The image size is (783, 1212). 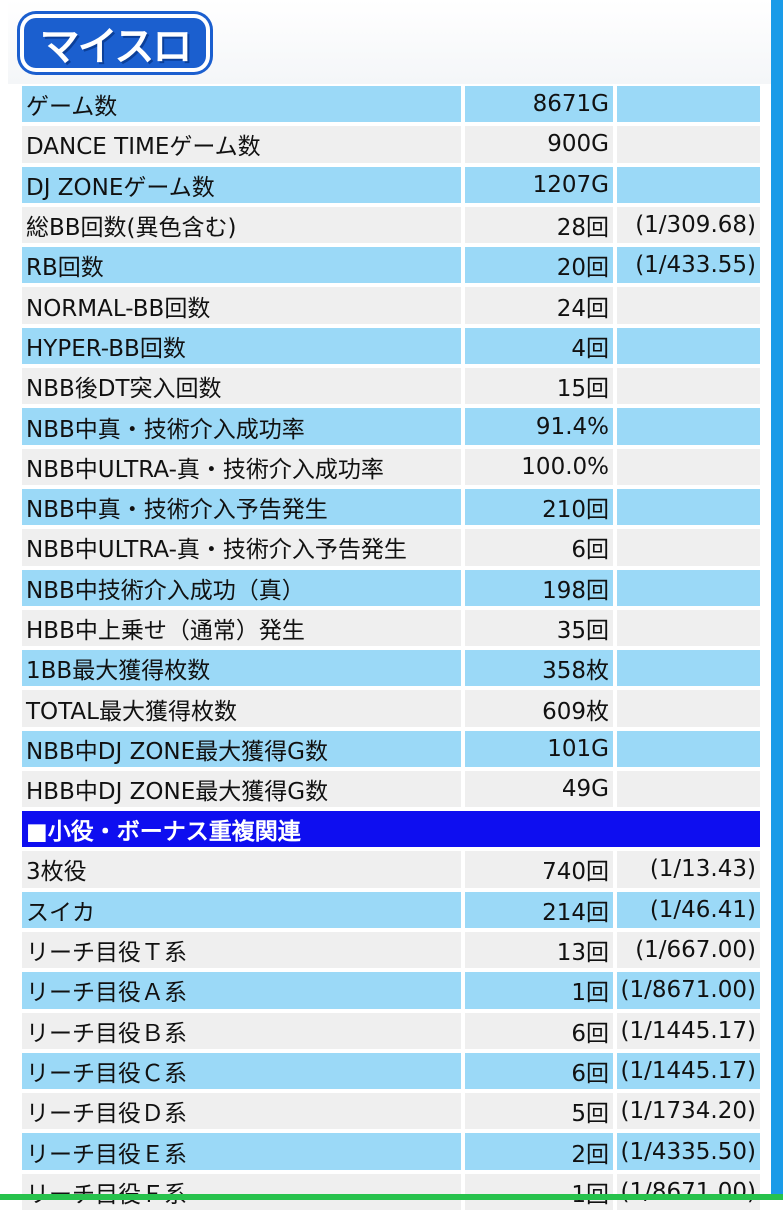 I want to click on row-label: NORMAL-BB回数, so click(x=241, y=305).